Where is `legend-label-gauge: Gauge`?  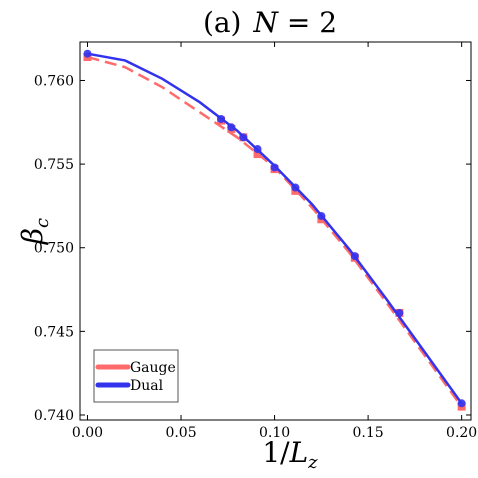
legend-label-gauge: Gauge is located at coordinates (153, 368).